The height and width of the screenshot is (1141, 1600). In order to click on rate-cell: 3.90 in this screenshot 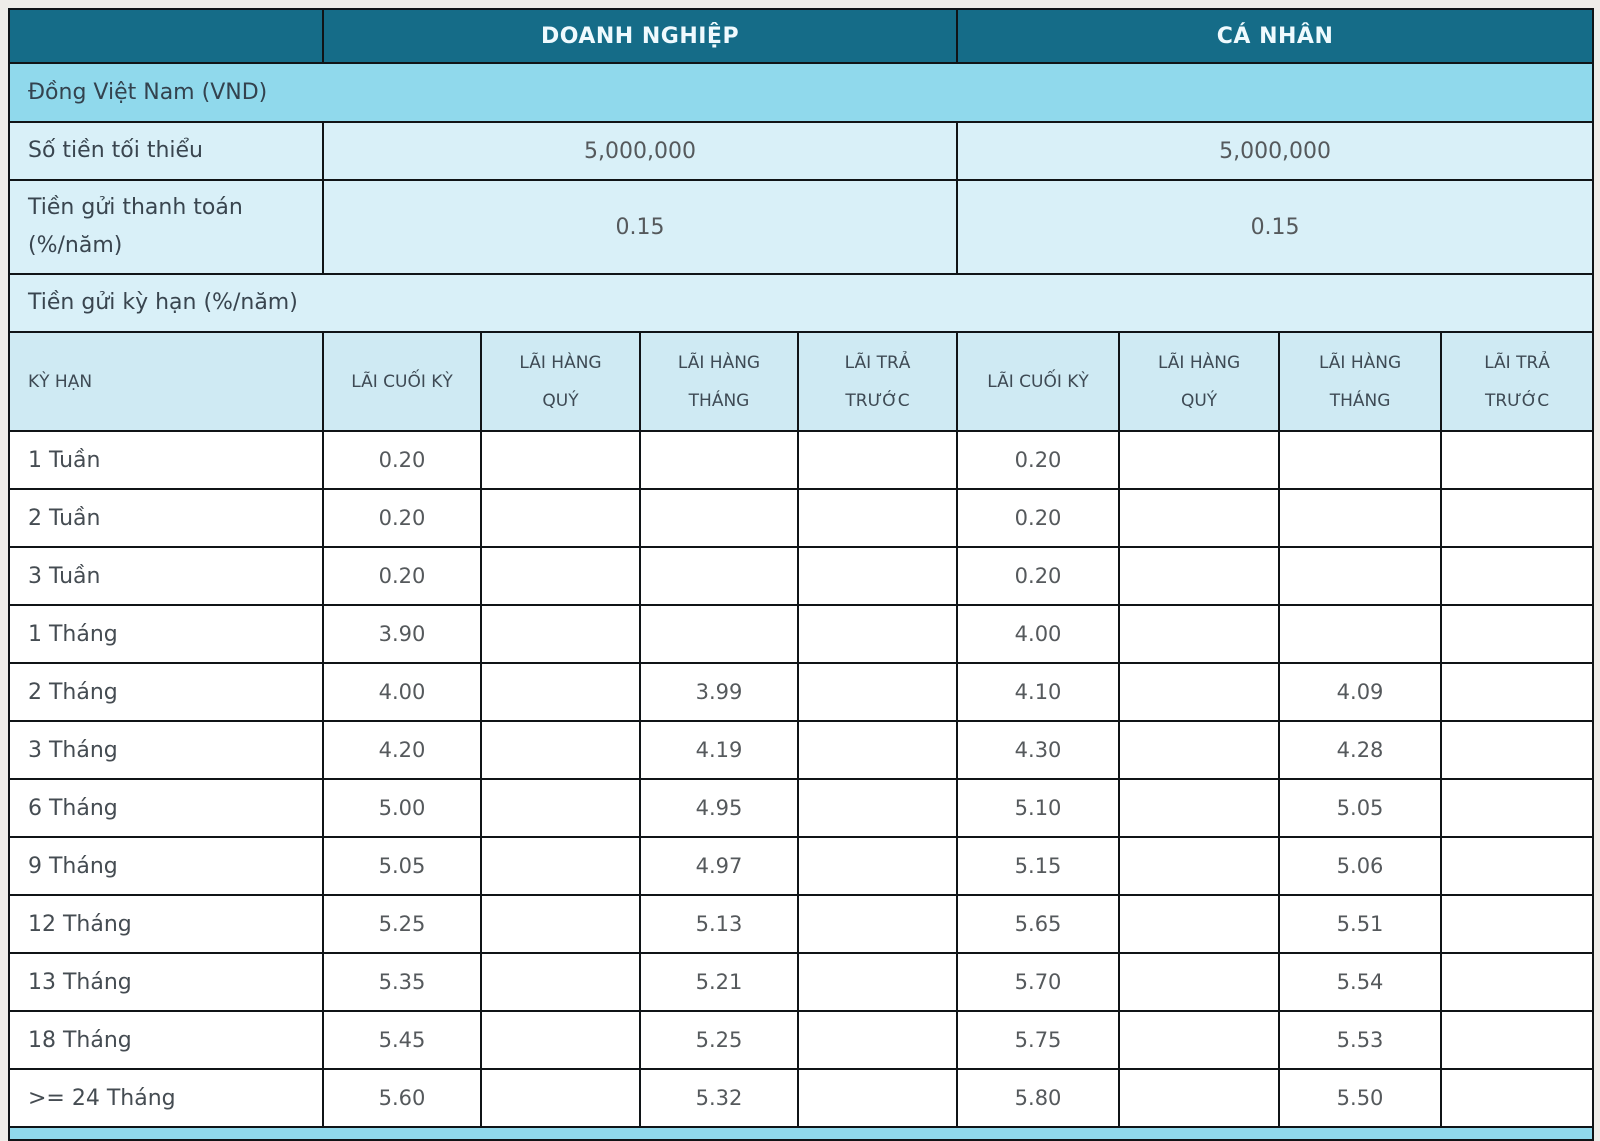, I will do `click(402, 634)`.